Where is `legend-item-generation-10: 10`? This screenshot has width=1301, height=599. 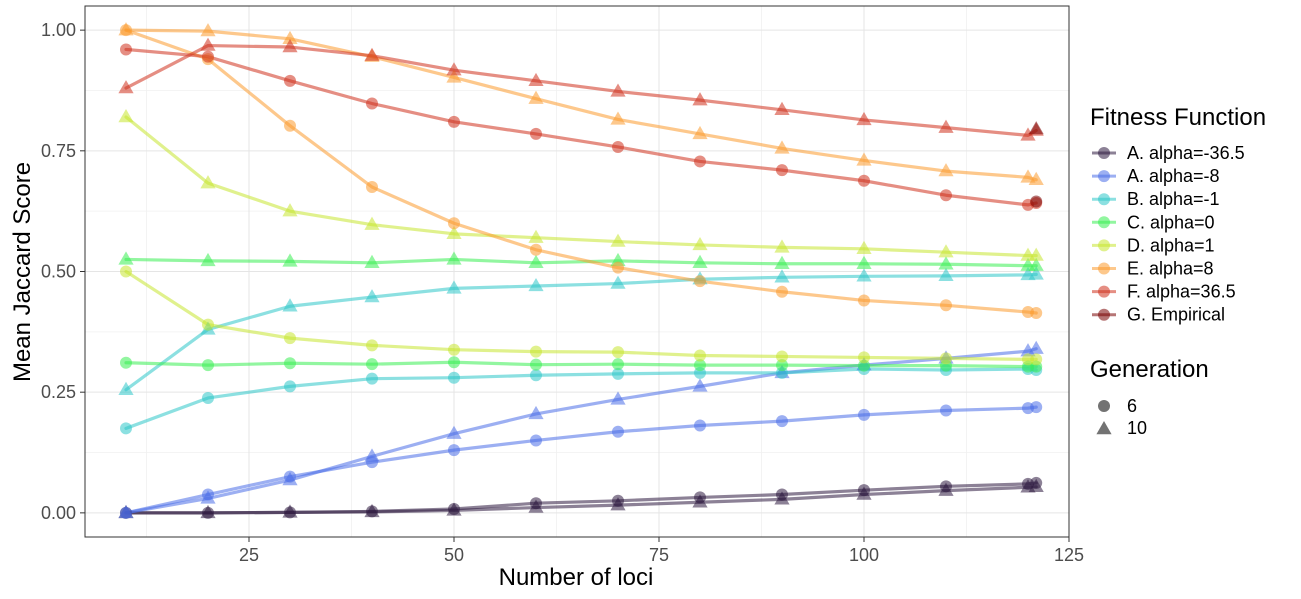
legend-item-generation-10: 10 is located at coordinates (1121, 428).